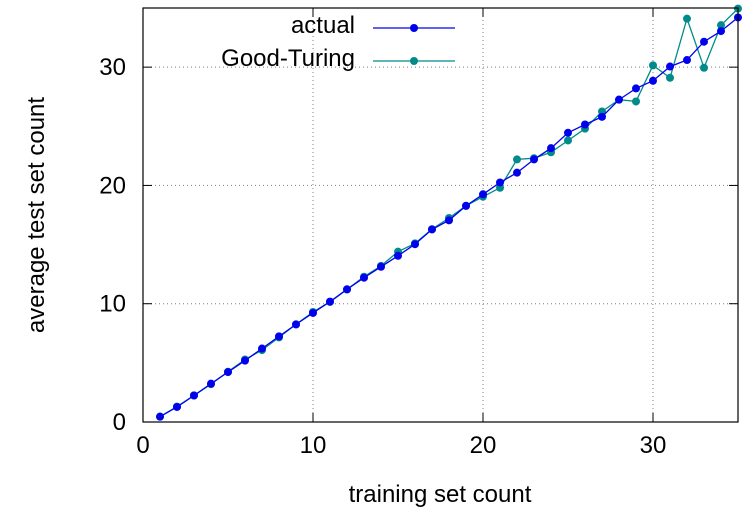 The width and height of the screenshot is (744, 511). Describe the element at coordinates (338, 42) in the screenshot. I see `legend: actual Good-Turing` at that location.